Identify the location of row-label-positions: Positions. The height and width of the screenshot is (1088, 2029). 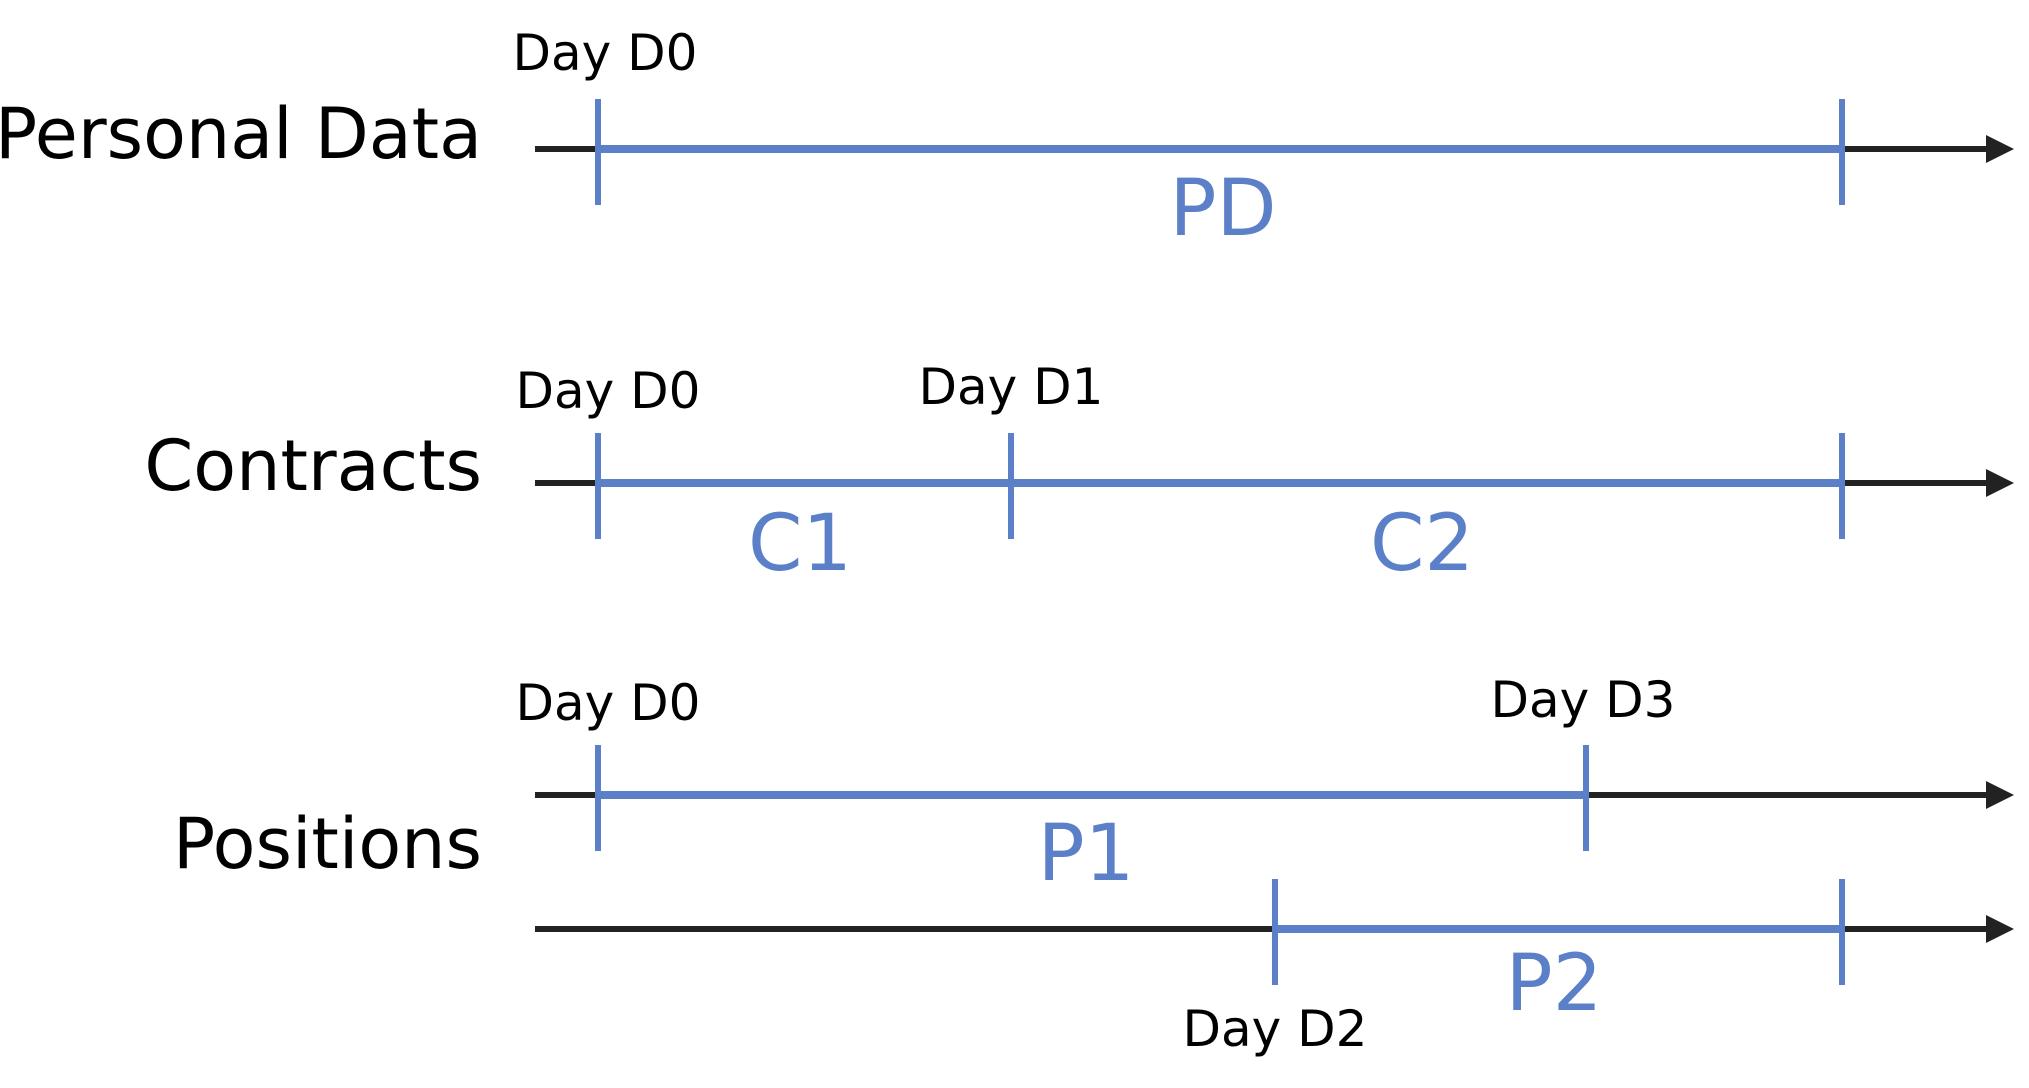
(327, 844).